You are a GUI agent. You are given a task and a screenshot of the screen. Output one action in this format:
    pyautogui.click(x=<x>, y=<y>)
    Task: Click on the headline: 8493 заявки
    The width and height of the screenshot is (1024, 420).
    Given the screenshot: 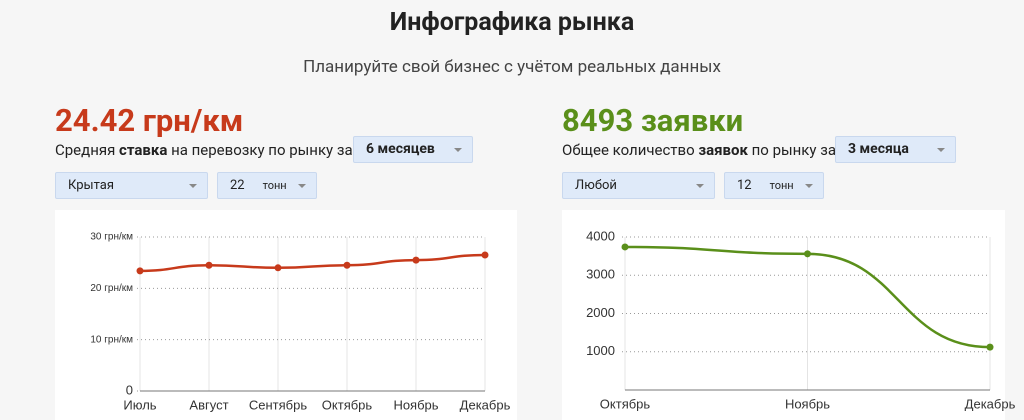 What is the action you would take?
    pyautogui.click(x=653, y=120)
    